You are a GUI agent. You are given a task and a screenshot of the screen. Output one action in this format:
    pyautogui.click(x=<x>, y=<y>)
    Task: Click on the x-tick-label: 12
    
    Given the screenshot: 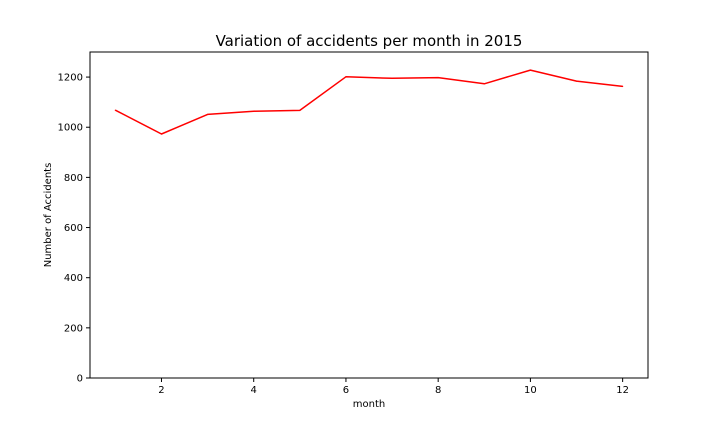 What is the action you would take?
    pyautogui.click(x=622, y=390)
    